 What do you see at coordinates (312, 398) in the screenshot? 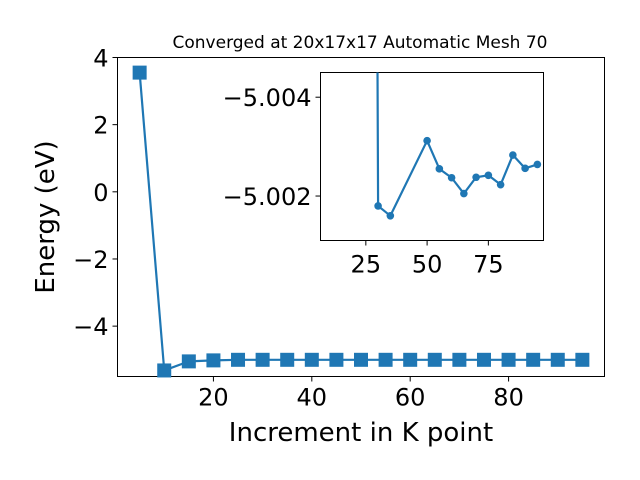
I see `main-x-tick-label: 40` at bounding box center [312, 398].